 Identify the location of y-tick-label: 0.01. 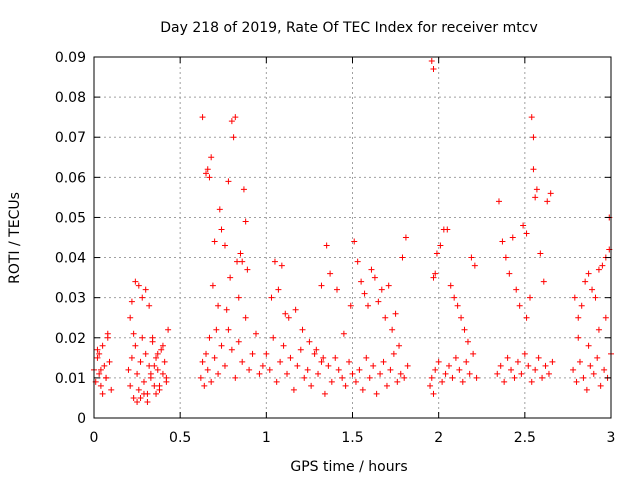
(70, 379).